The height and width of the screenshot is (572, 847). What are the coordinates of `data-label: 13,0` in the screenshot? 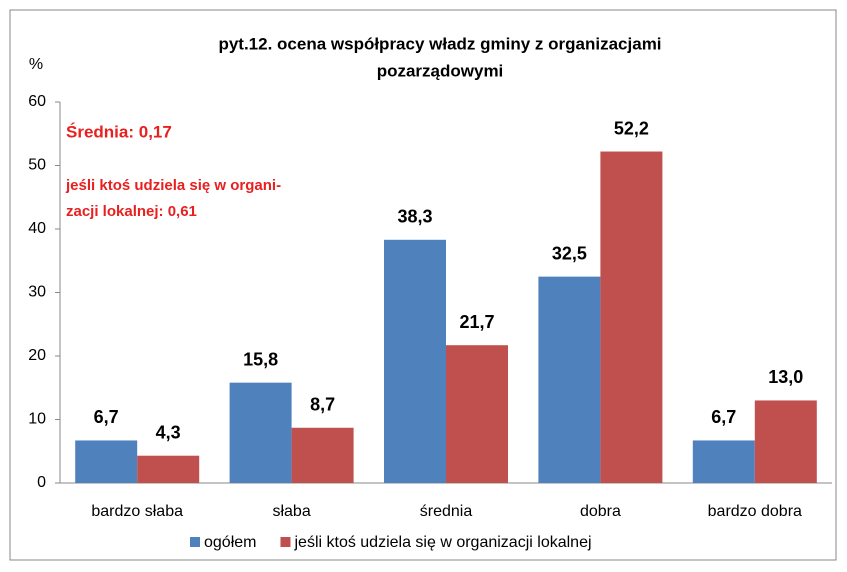 It's located at (785, 377).